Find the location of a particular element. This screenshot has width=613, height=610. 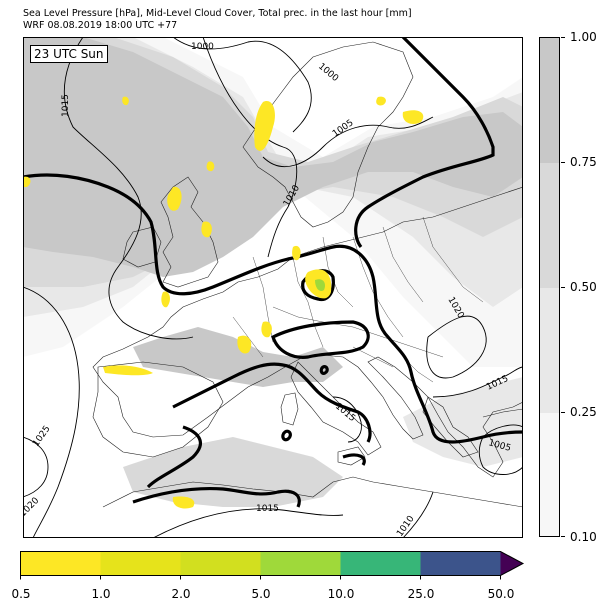

thick-contour-north is located at coordinates (424, 142).